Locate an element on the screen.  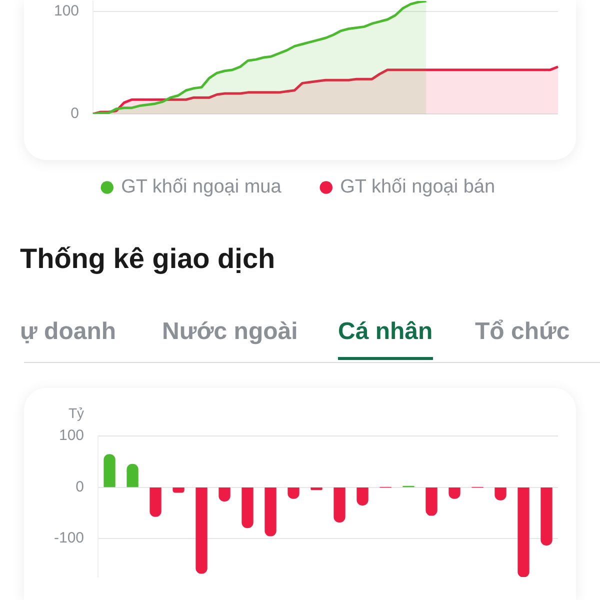
text: Tổ chức is located at coordinates (522, 332).